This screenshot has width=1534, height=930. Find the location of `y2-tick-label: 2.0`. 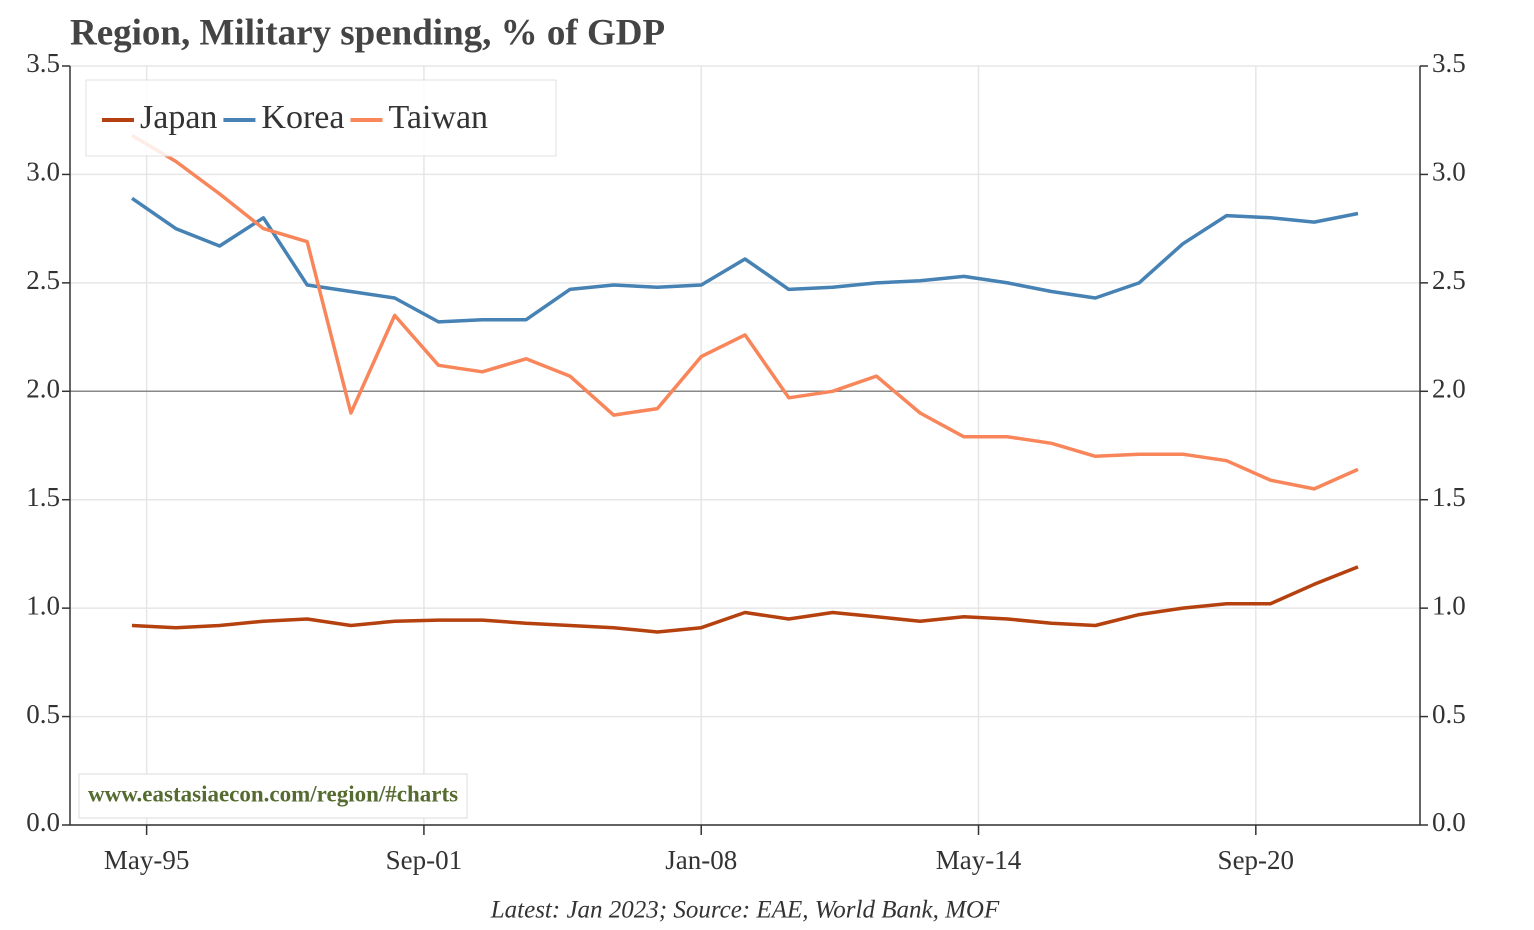

y2-tick-label: 2.0 is located at coordinates (1449, 388).